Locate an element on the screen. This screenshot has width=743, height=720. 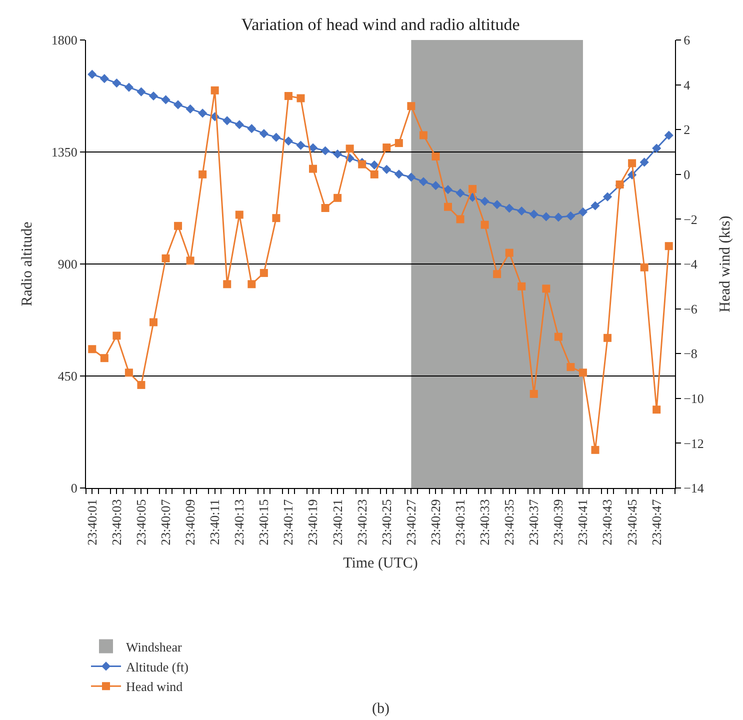
x-axis-title: Time (UTC) is located at coordinates (380, 563).